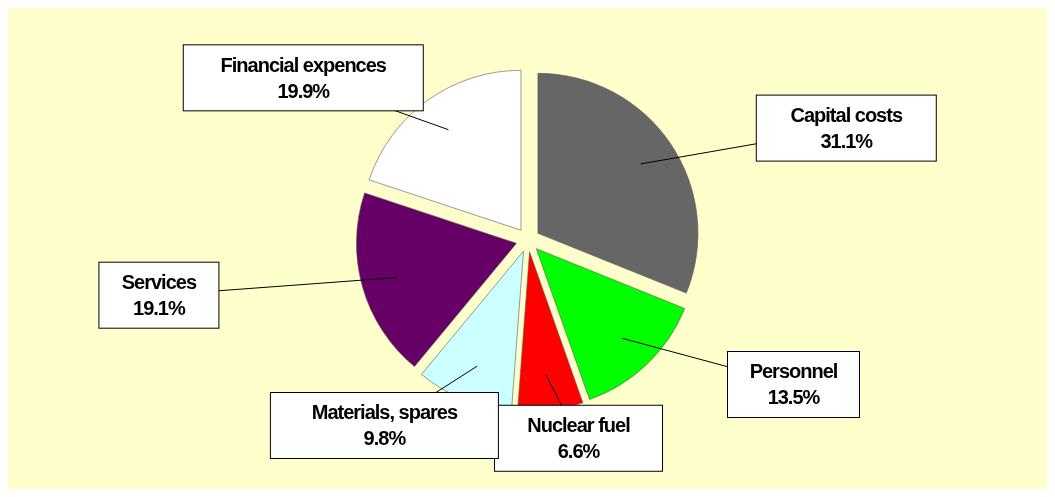  I want to click on data-label: 9.8%, so click(385, 438).